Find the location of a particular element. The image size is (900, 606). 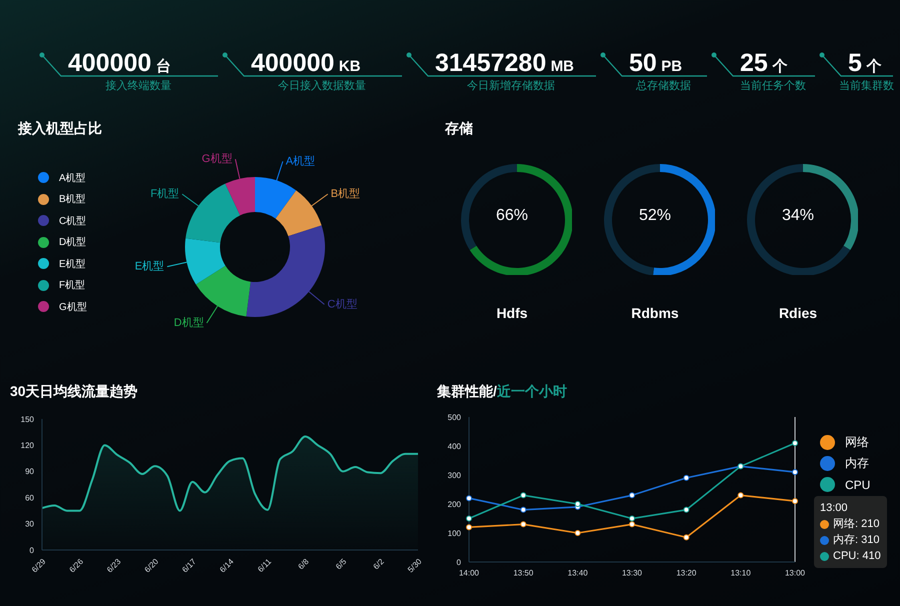

slice-label: G机型 is located at coordinates (217, 159).